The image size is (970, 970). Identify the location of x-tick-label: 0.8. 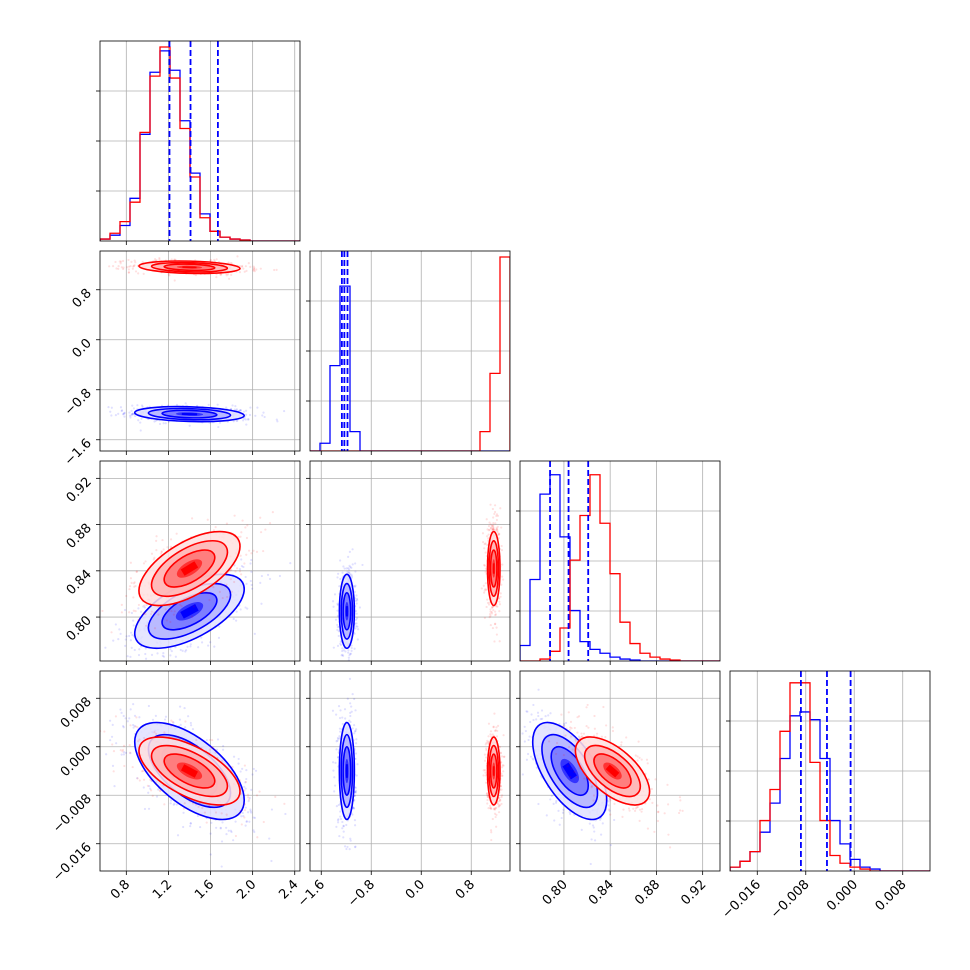
(120, 889).